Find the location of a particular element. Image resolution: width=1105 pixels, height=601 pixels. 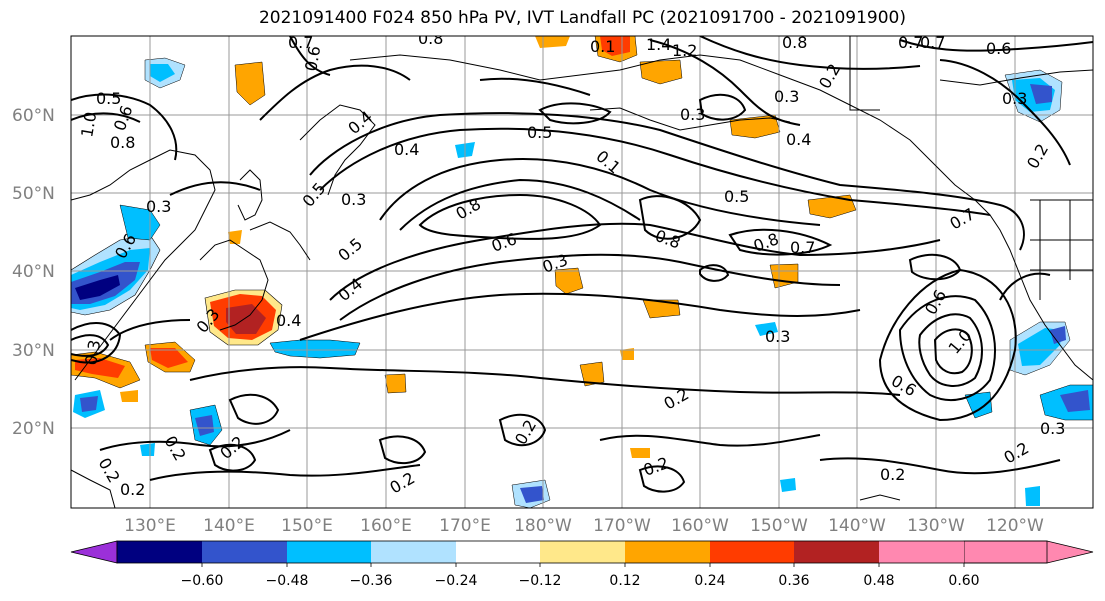

lat-label: 60°N is located at coordinates (33, 116).